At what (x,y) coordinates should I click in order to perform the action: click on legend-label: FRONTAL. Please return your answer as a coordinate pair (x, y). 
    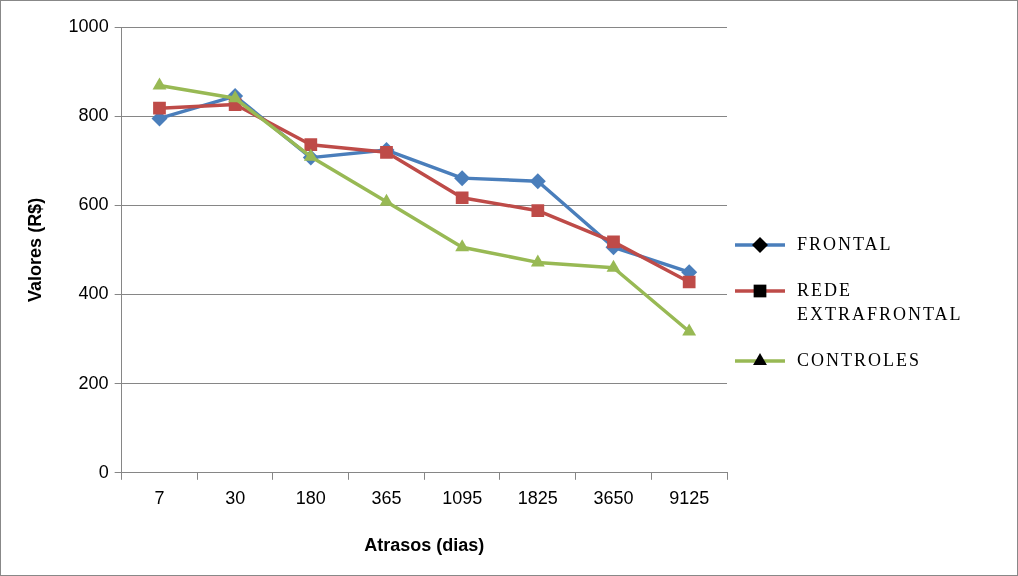
    Looking at the image, I should click on (845, 243).